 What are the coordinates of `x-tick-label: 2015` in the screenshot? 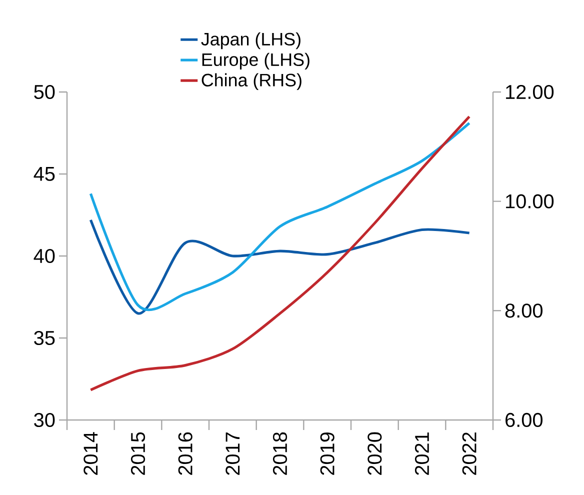 It's located at (138, 453).